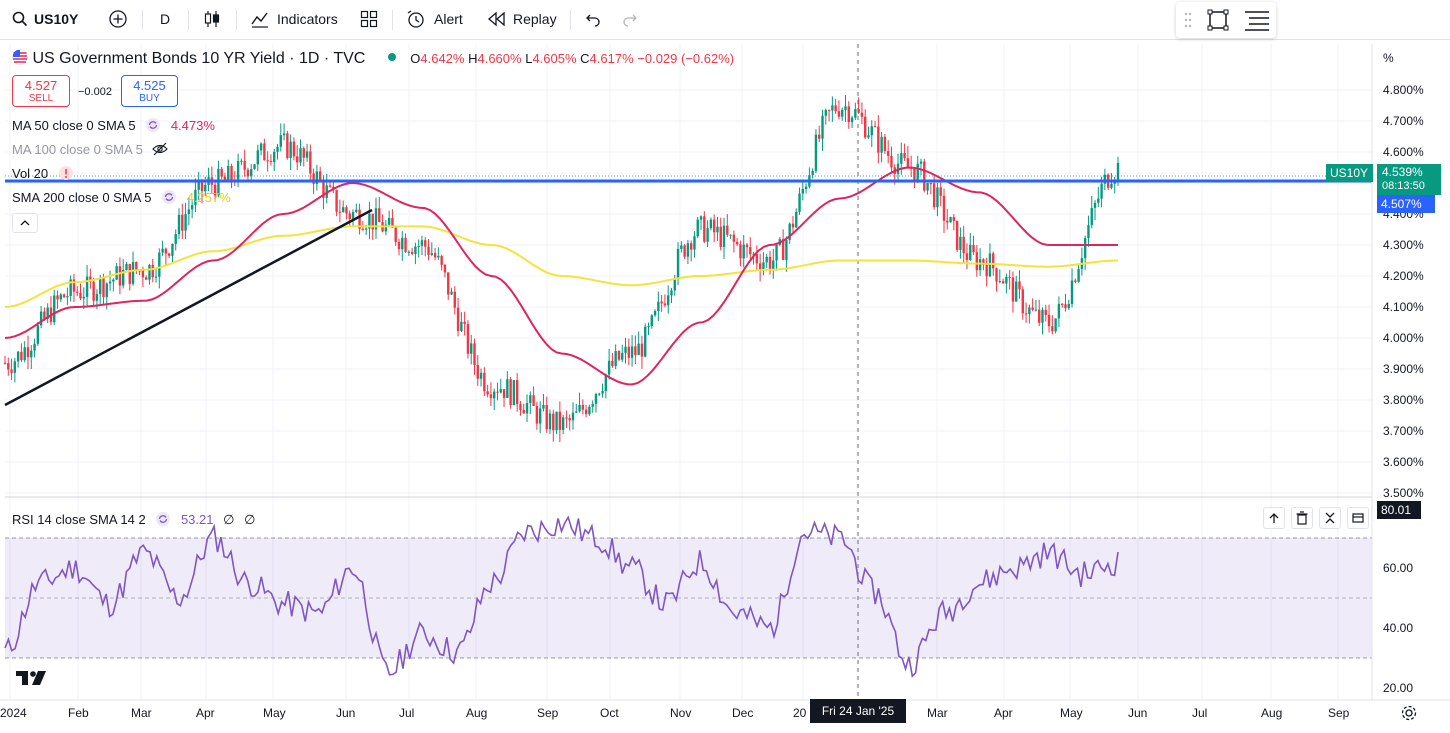 The width and height of the screenshot is (1450, 733). Describe the element at coordinates (1403, 307) in the screenshot. I see `price-tick-label: 4.100%` at that location.